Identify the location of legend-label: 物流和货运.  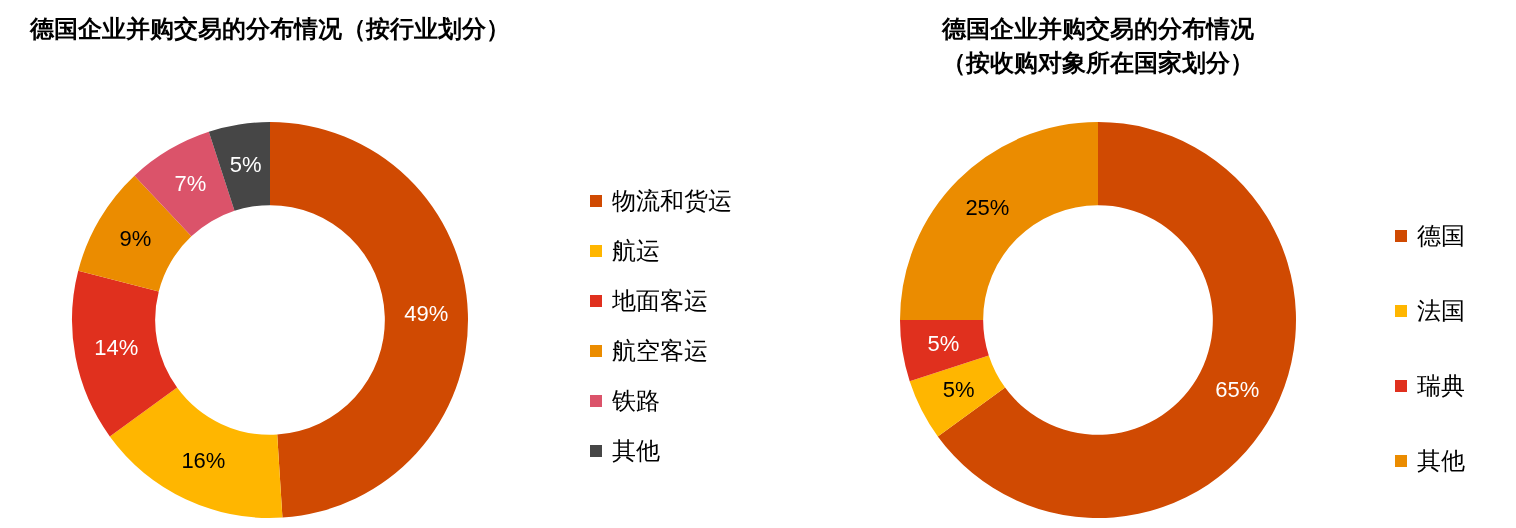
(672, 201).